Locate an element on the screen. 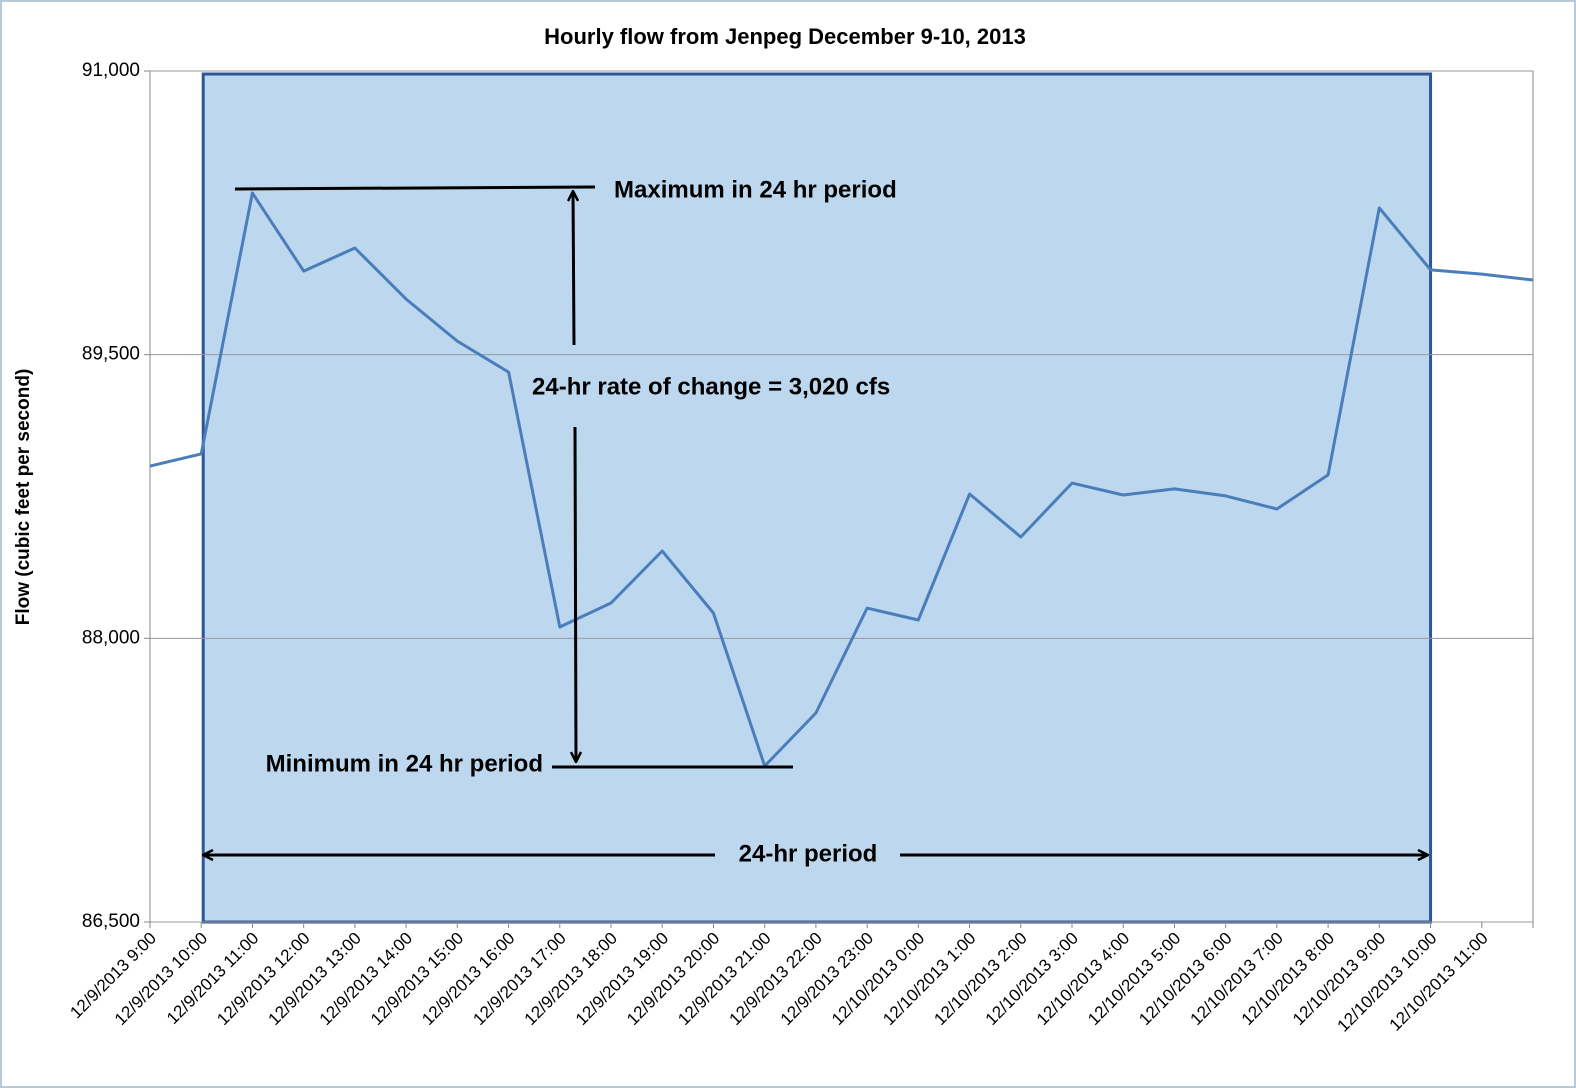 This screenshot has width=1576, height=1088. x-tick-label: 12/9/2013 14:00 is located at coordinates (366, 979).